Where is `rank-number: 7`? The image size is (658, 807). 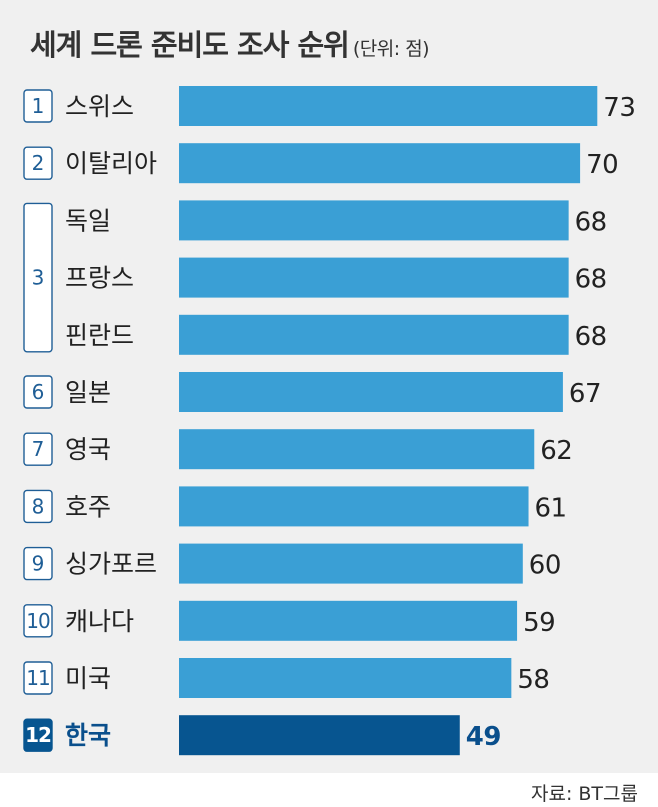 rank-number: 7 is located at coordinates (38, 449).